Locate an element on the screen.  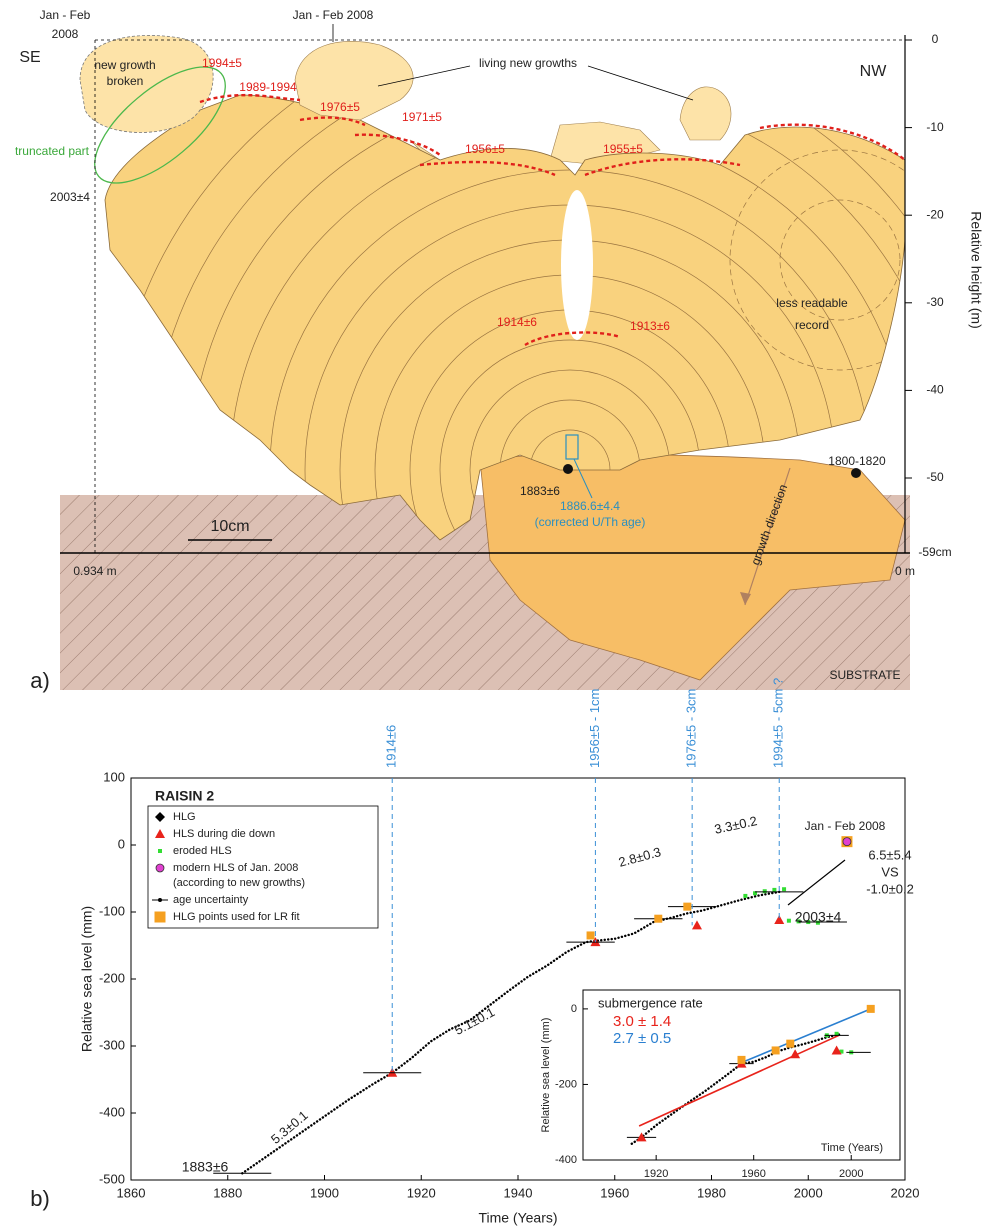
panel-label: b) is located at coordinates (40, 1198).